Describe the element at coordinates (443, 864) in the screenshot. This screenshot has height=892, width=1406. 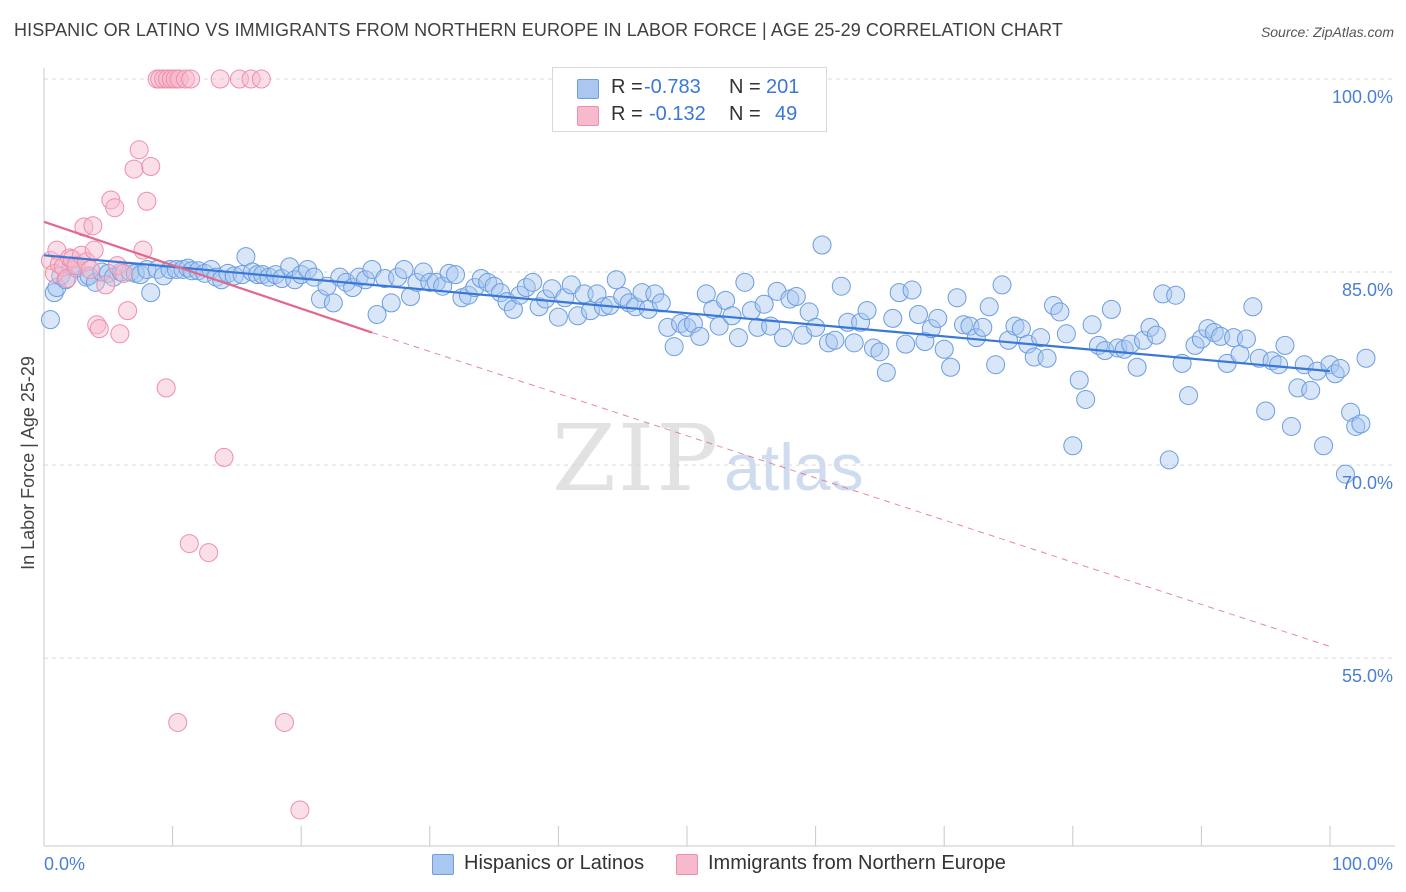
I see `bottom-legend-swatch-blue` at that location.